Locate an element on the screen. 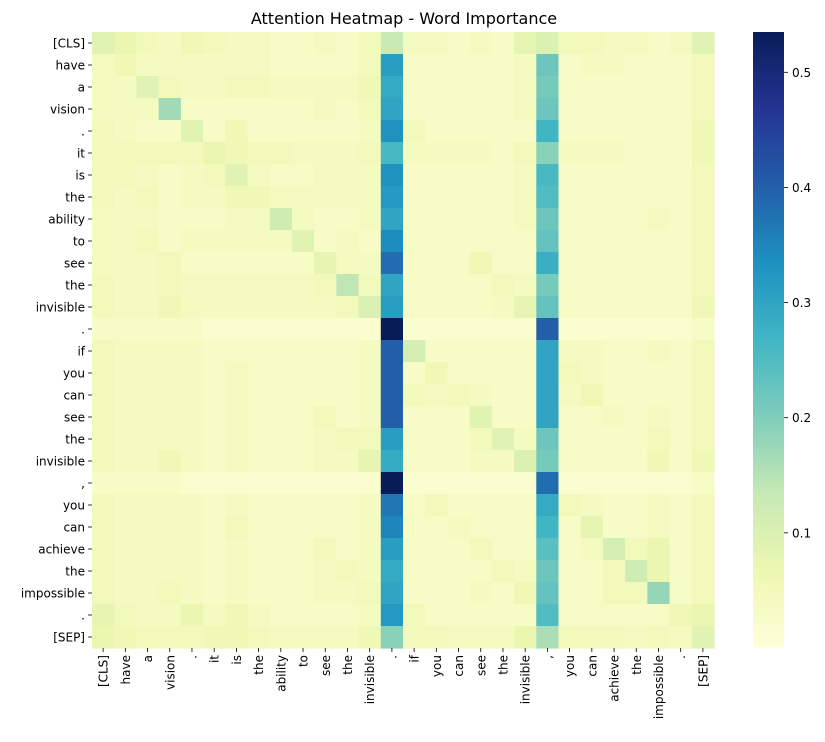 The height and width of the screenshot is (742, 825). colorbar-tick-label: 0.3 is located at coordinates (801, 303).